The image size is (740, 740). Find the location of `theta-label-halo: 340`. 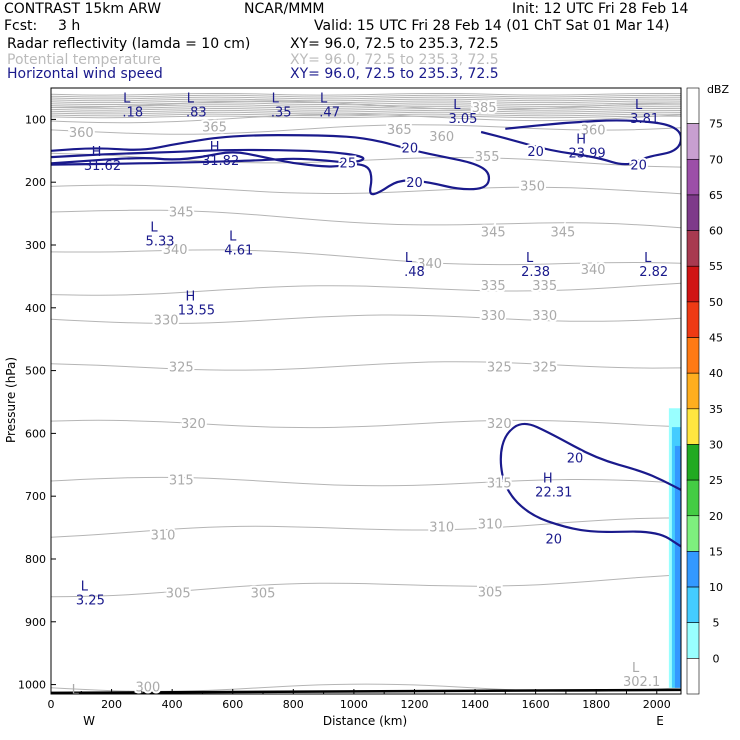

theta-label-halo: 340 is located at coordinates (429, 264).